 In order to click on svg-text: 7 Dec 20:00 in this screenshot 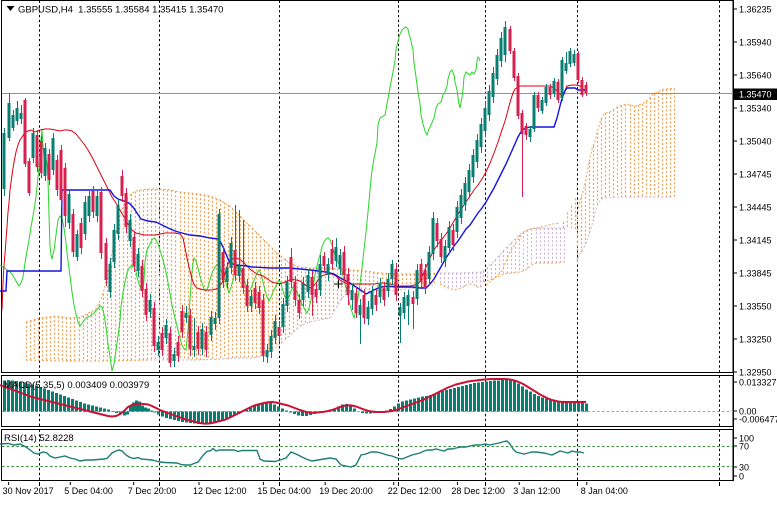, I will do `click(152, 491)`.